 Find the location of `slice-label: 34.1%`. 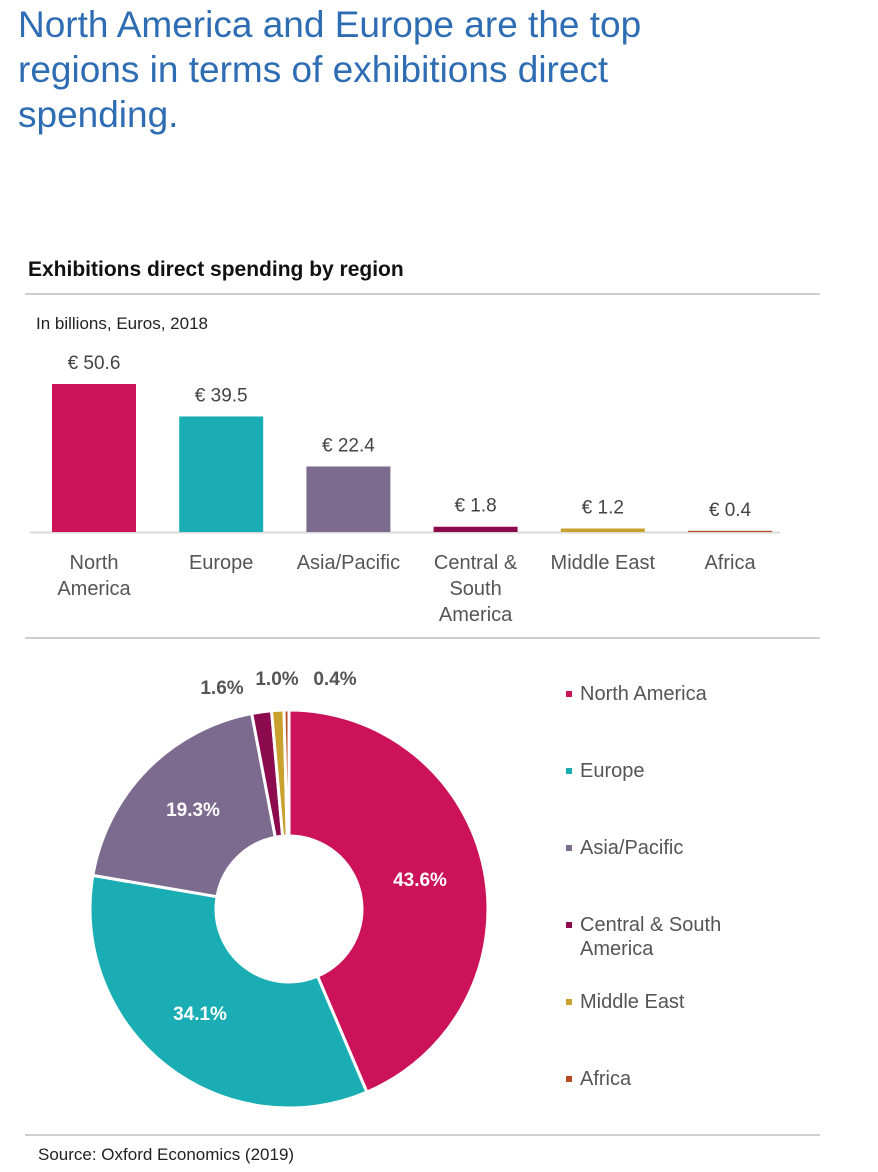

slice-label: 34.1% is located at coordinates (200, 1014).